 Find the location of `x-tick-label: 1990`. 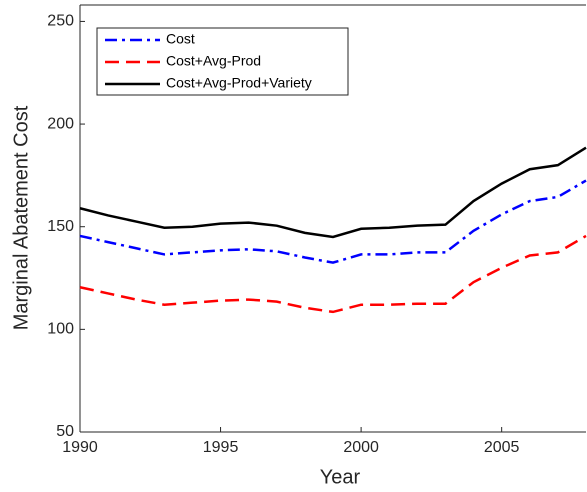

x-tick-label: 1990 is located at coordinates (80, 447).